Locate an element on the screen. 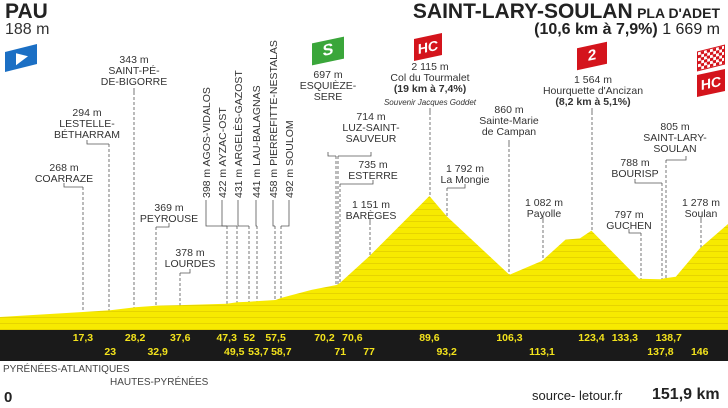  place-name: SAINT-LARY- is located at coordinates (675, 138).